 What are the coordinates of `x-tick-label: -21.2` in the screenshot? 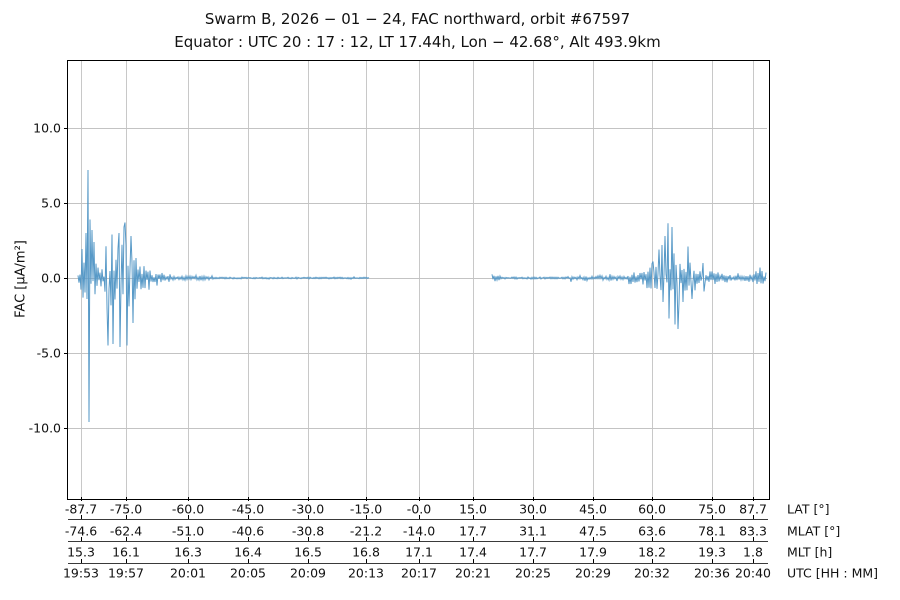 It's located at (366, 530).